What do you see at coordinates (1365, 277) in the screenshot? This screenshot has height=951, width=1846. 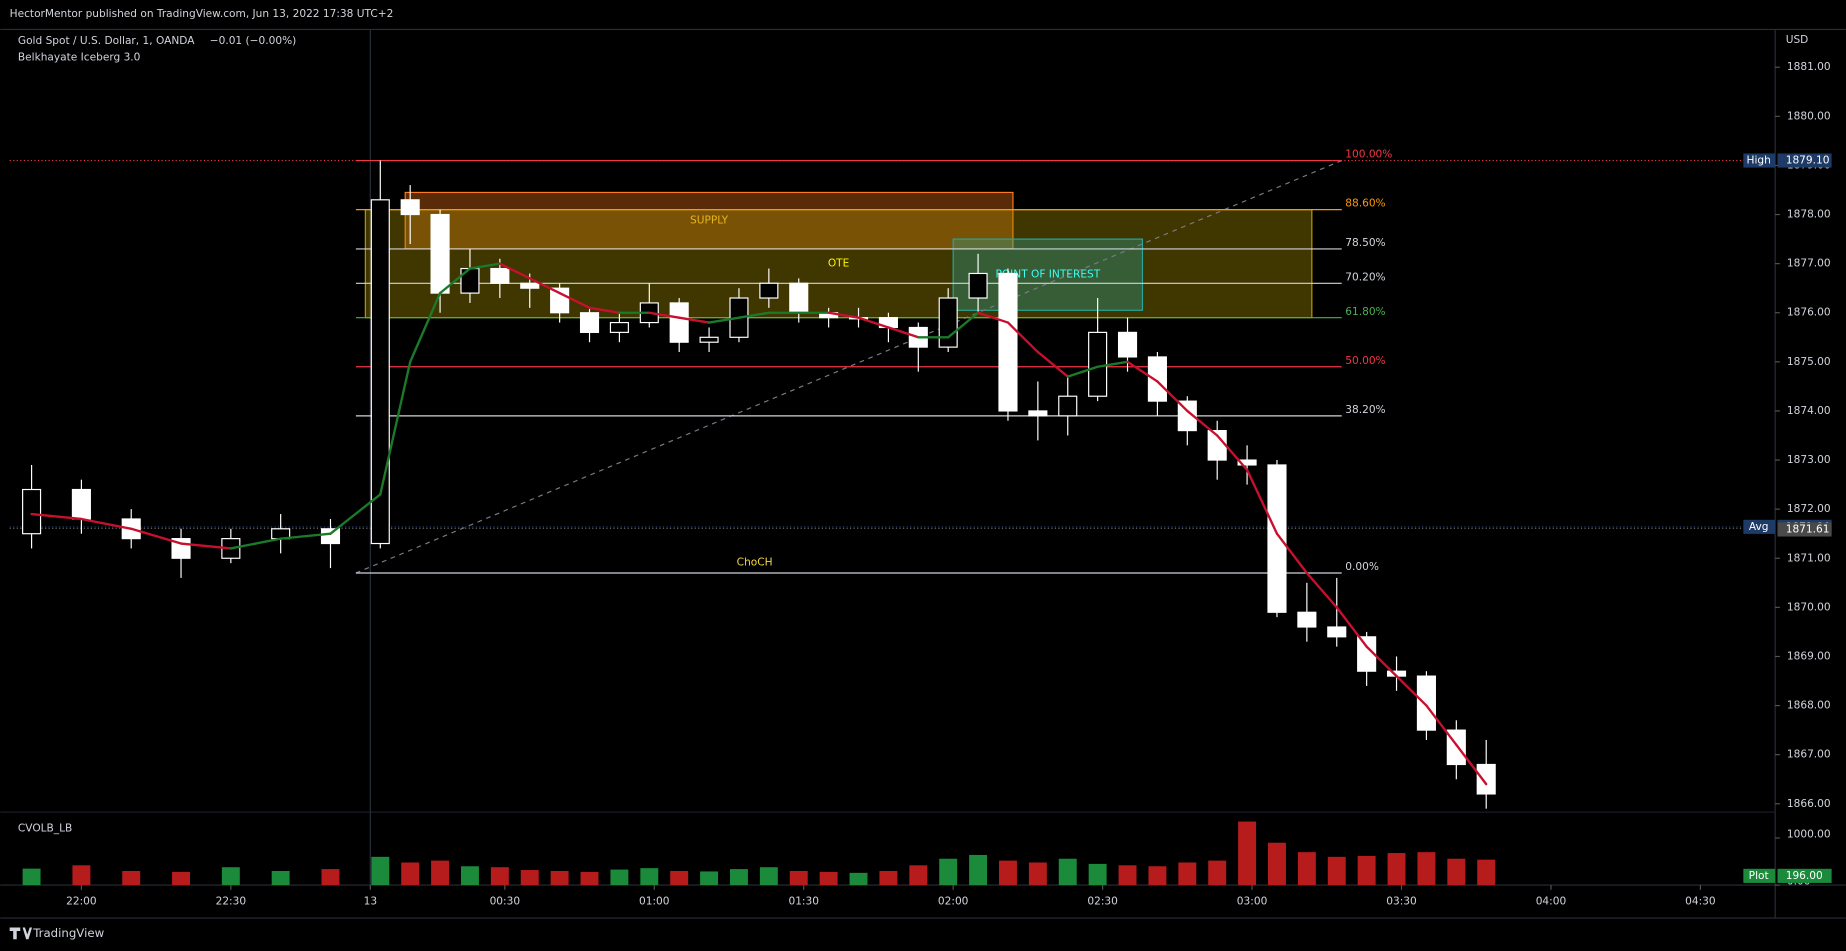 I see `fib-label: 70.20%` at bounding box center [1365, 277].